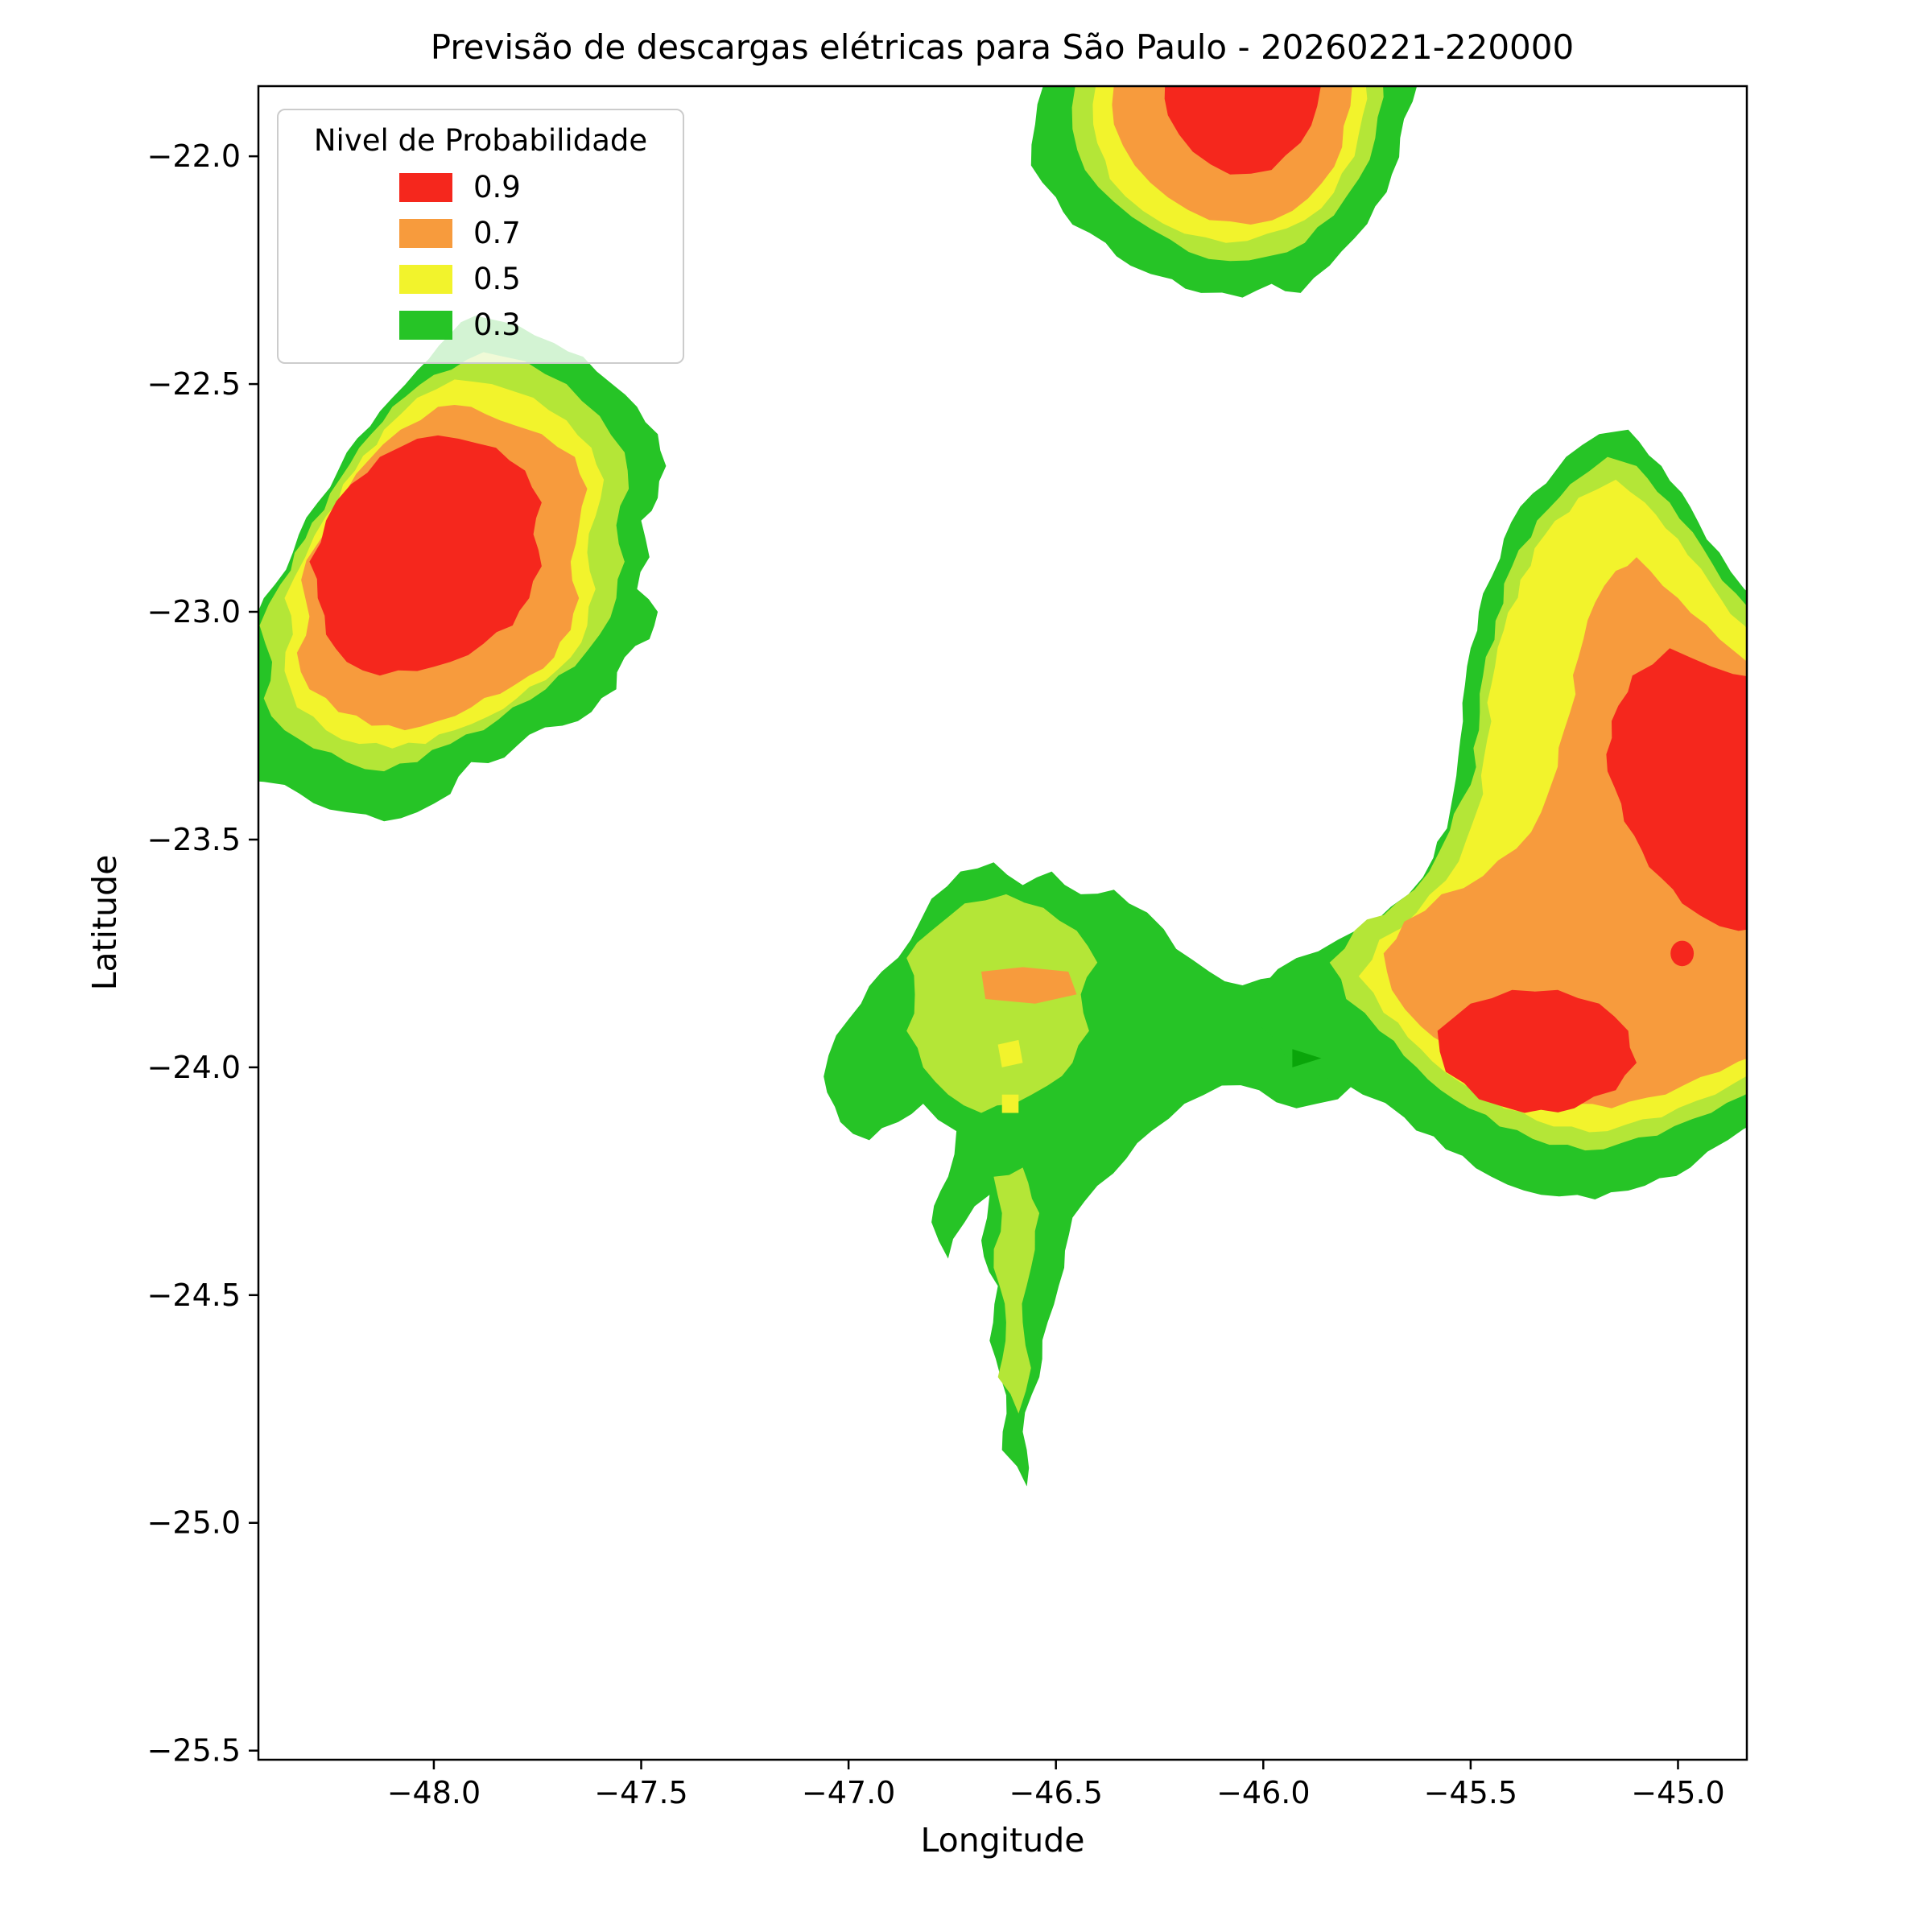  Describe the element at coordinates (1683, 953) in the screenshot. I see `region-east-red-dot` at that location.